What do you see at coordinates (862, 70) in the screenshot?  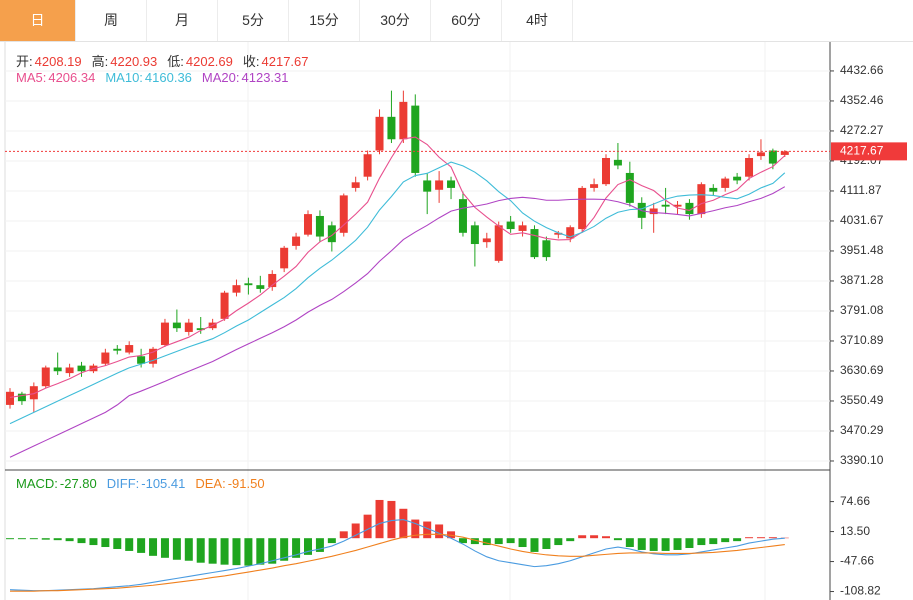 I see `y-tick-label: 4432.66` at bounding box center [862, 70].